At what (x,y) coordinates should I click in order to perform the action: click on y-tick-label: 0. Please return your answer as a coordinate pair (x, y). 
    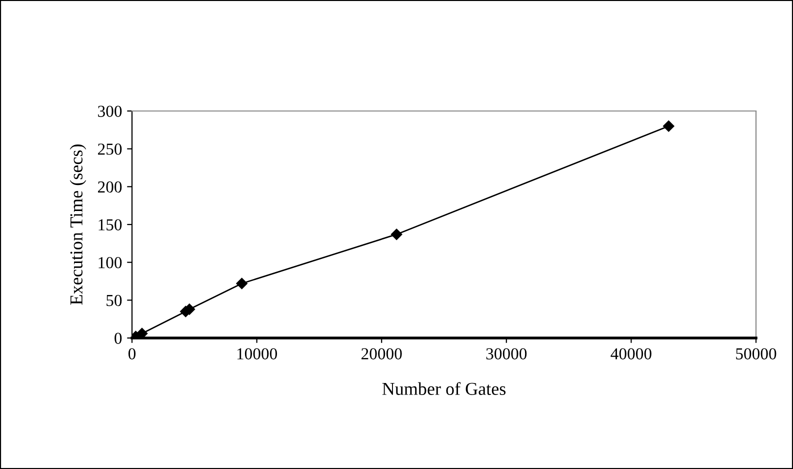
    Looking at the image, I should click on (118, 338).